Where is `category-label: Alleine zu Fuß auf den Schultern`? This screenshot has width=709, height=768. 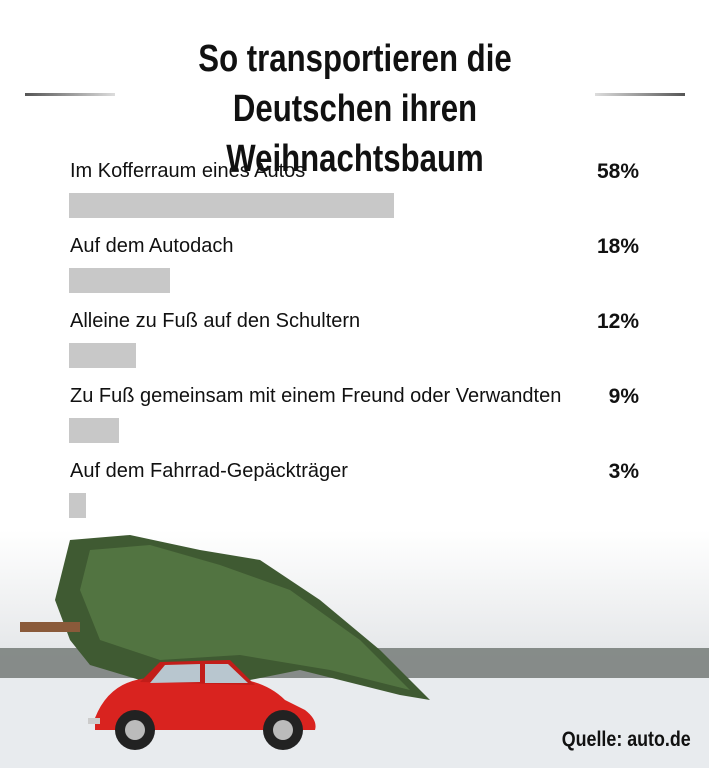 category-label: Alleine zu Fuß auf den Schultern is located at coordinates (215, 321).